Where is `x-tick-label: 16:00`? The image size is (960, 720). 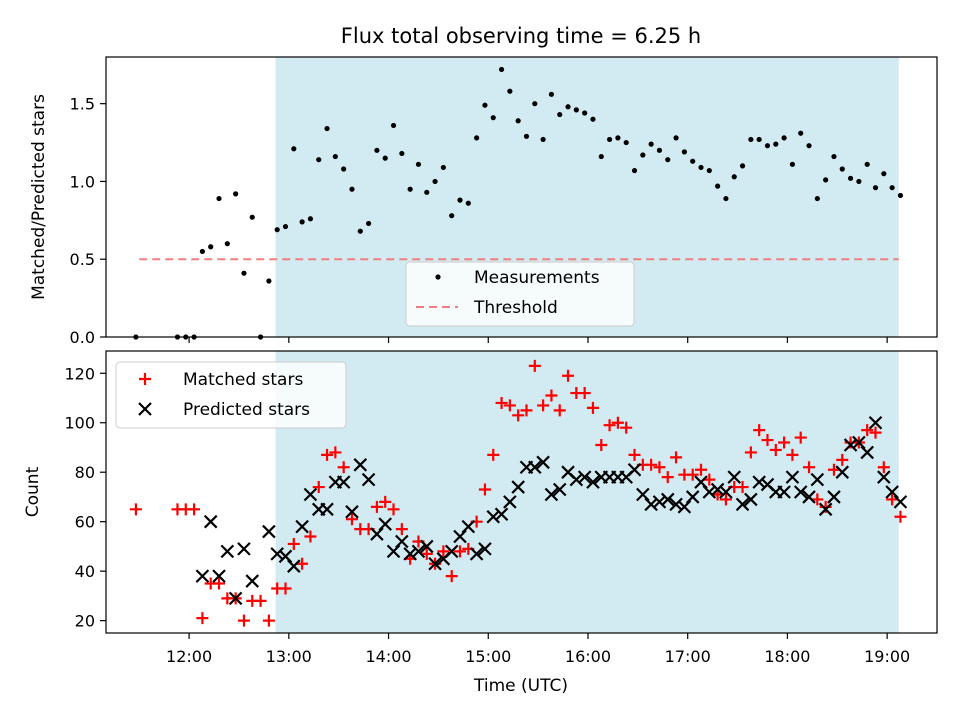 x-tick-label: 16:00 is located at coordinates (588, 656).